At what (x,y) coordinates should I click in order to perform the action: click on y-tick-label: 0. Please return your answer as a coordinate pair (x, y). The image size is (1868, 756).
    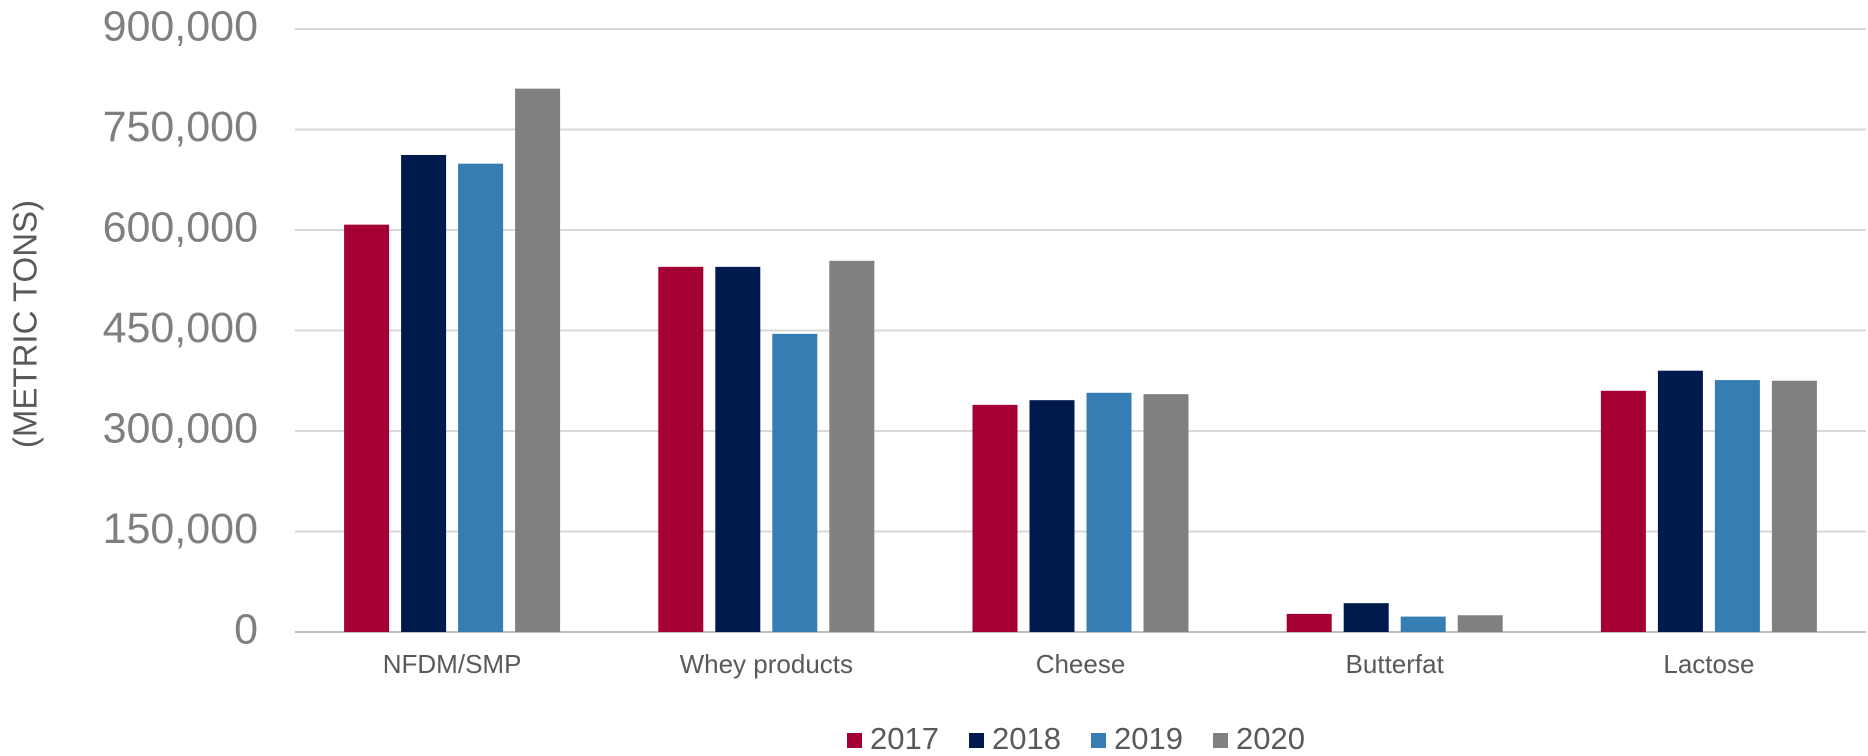
    Looking at the image, I should click on (246, 629).